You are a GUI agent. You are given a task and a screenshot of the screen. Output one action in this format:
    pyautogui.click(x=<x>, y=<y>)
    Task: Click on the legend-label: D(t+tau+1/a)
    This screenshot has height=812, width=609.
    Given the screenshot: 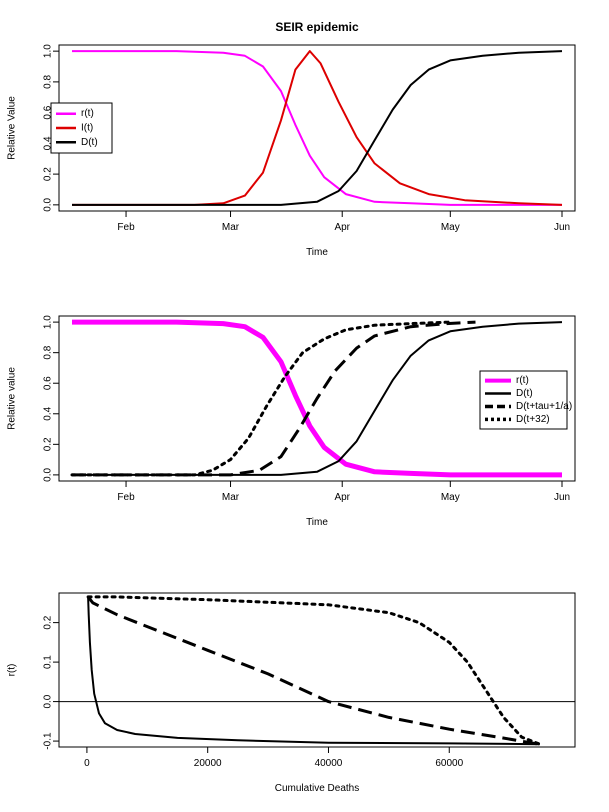 What is the action you would take?
    pyautogui.click(x=544, y=406)
    